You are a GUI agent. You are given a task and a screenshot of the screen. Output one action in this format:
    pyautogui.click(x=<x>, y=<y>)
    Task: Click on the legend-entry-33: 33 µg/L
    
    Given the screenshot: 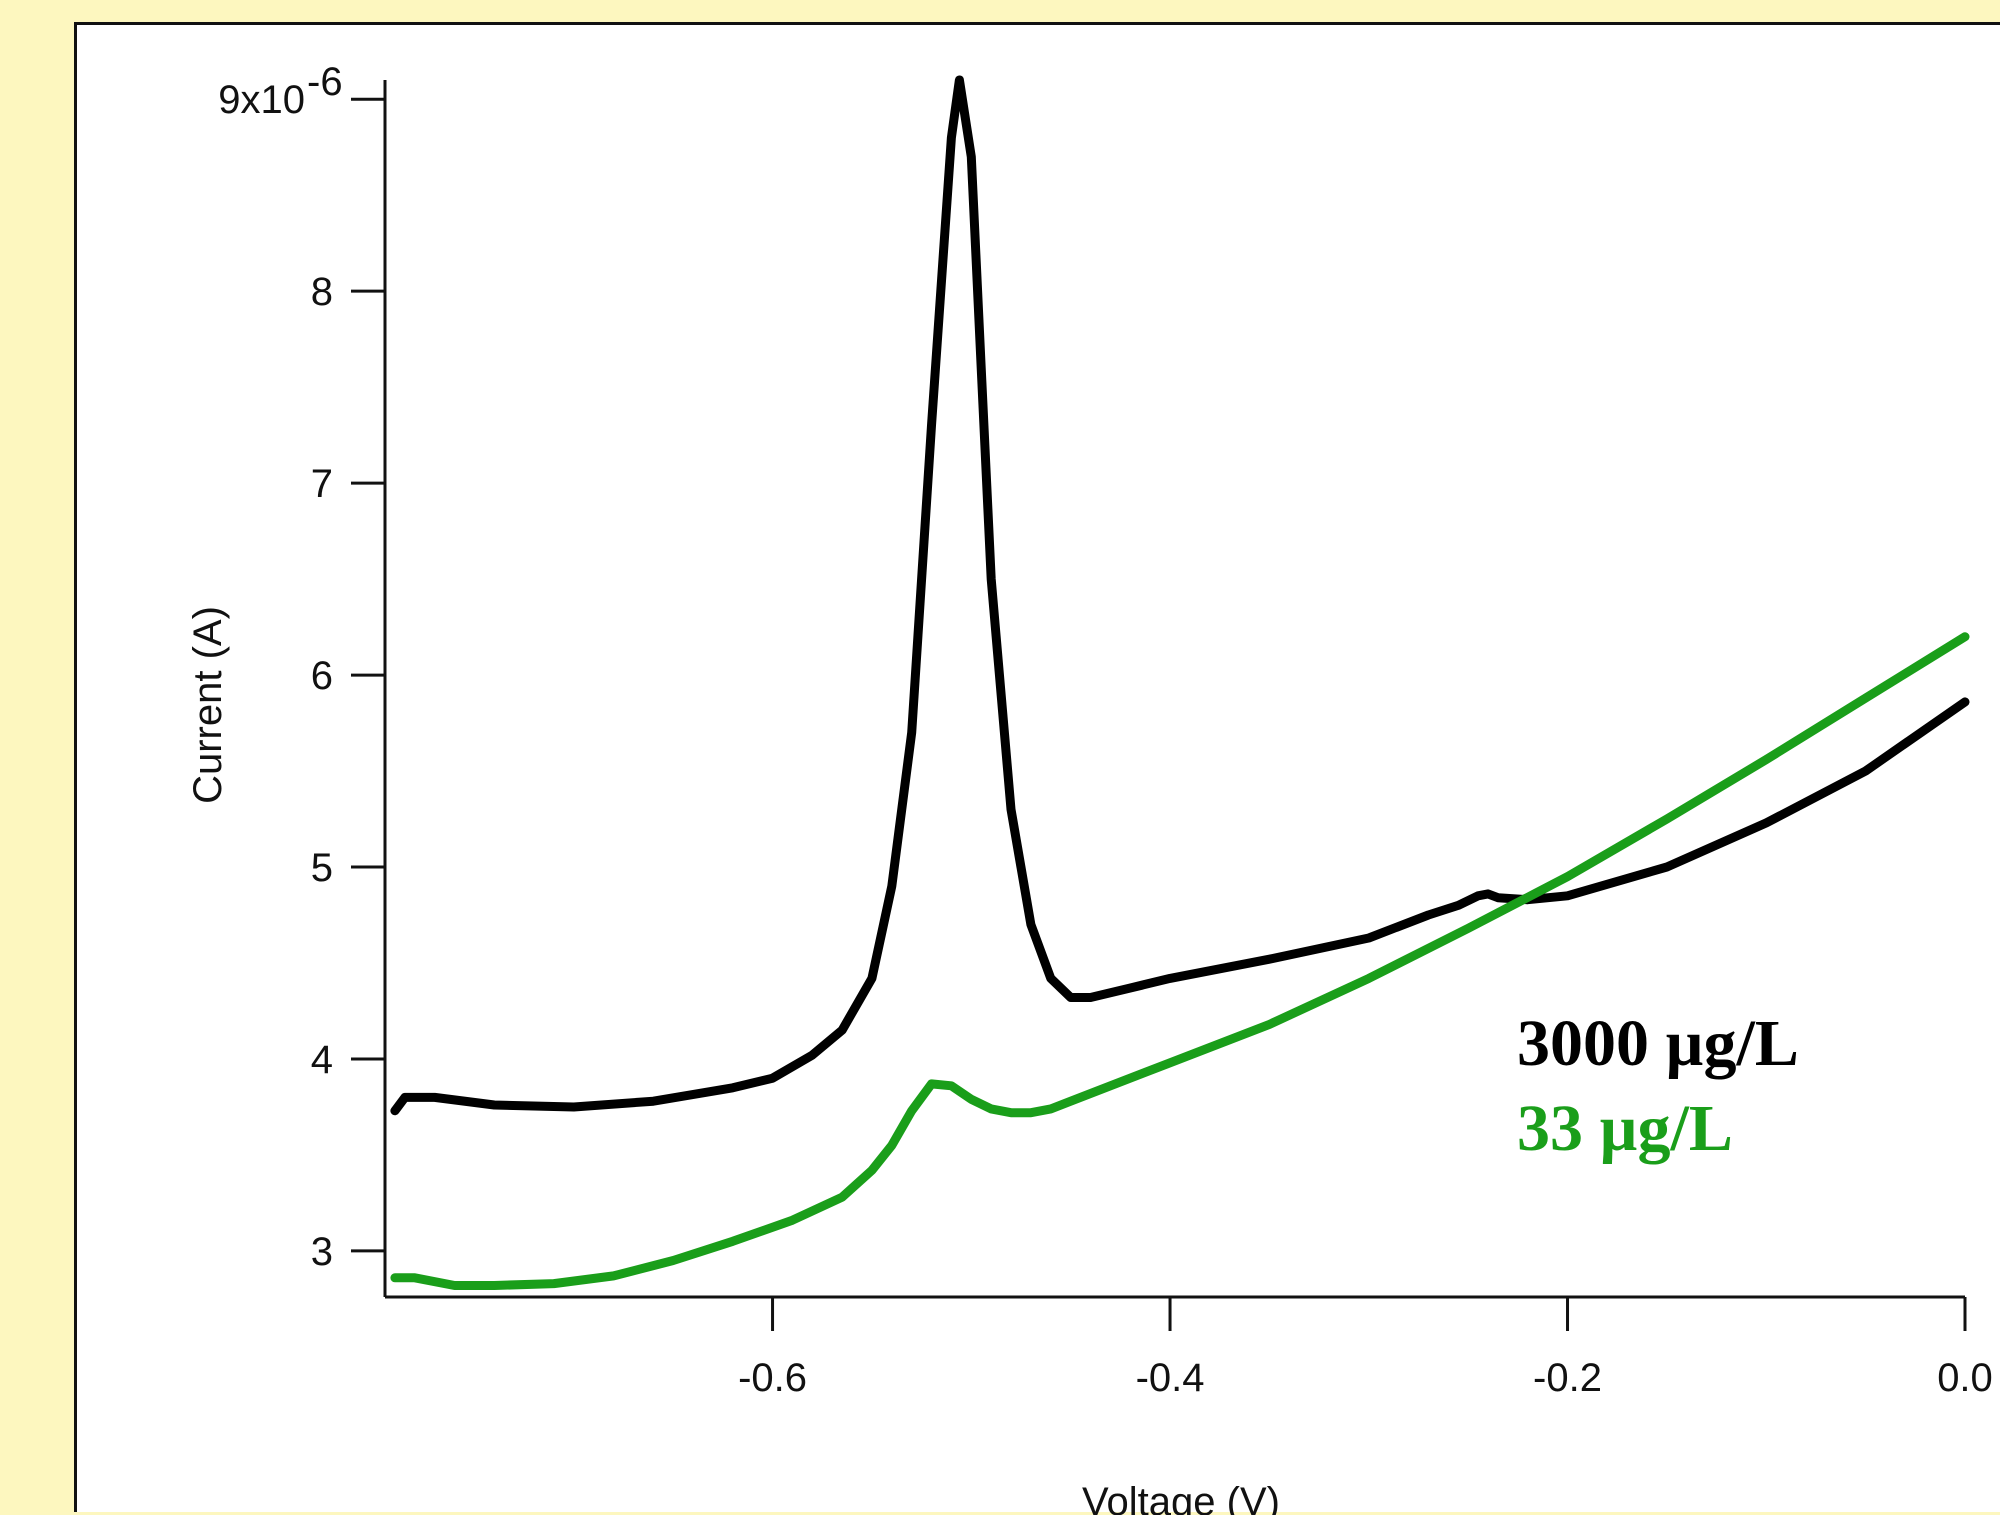 What is the action you would take?
    pyautogui.click(x=1625, y=1128)
    